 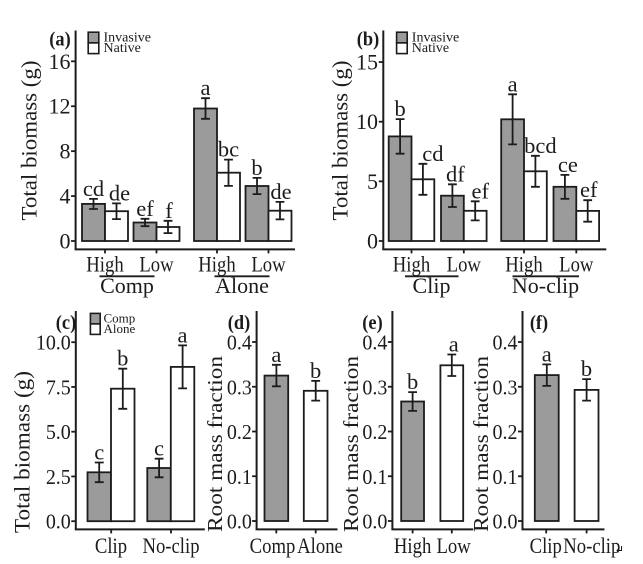 I want to click on svg-text: 16, so click(x=60, y=61).